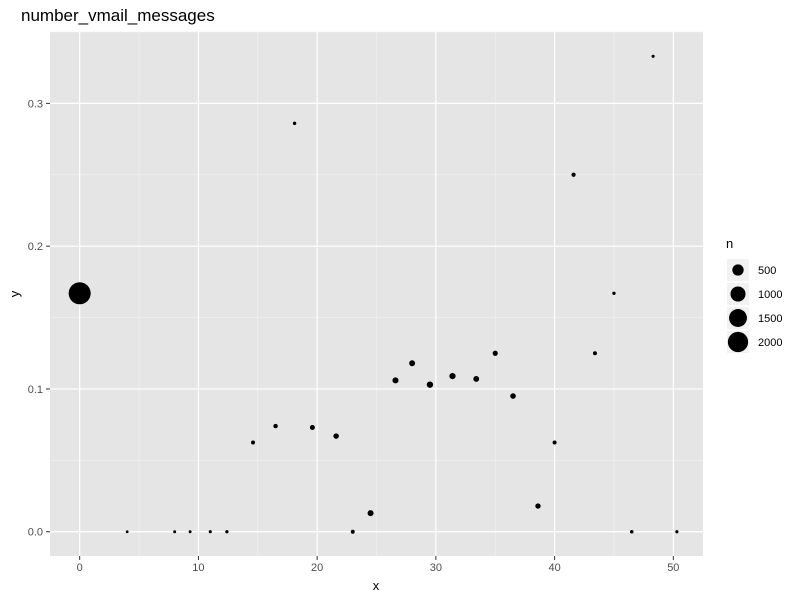 This screenshot has width=800, height=600. Describe the element at coordinates (317, 568) in the screenshot. I see `x-tick-label: 20` at that location.